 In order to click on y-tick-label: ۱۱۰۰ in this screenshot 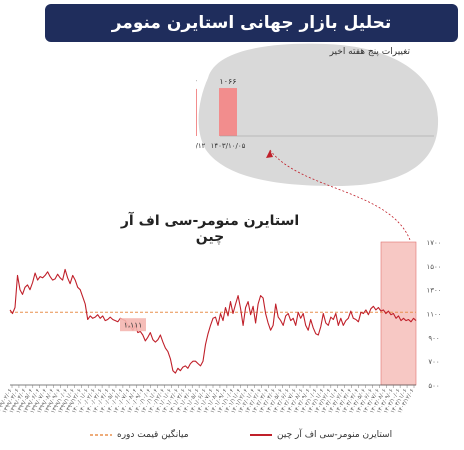, I will do `click(433, 315)`.